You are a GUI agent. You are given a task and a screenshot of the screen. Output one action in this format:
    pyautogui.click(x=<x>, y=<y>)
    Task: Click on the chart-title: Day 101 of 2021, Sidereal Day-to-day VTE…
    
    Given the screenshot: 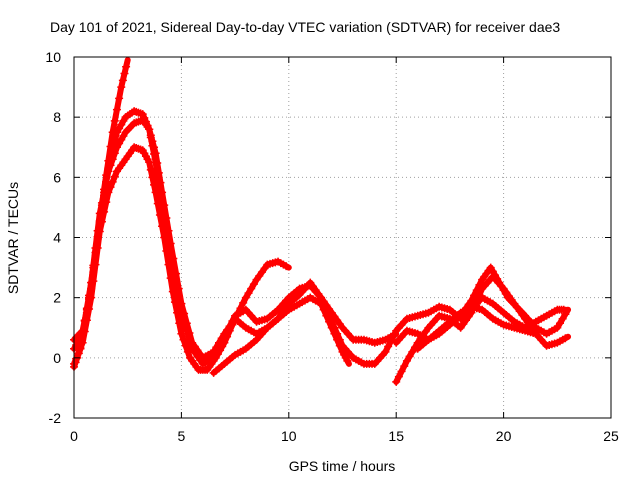 What is the action you would take?
    pyautogui.click(x=305, y=27)
    